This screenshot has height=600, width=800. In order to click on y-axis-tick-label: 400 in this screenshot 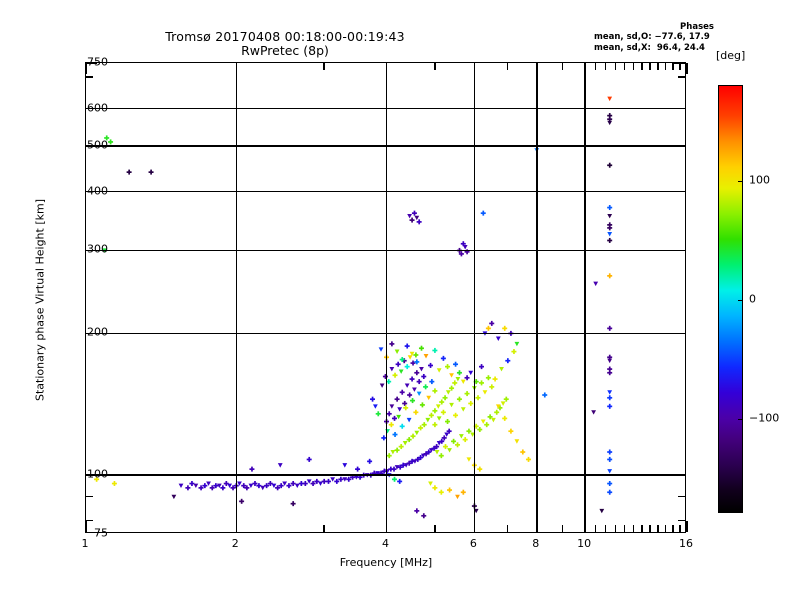, I will do `click(97, 191)`.